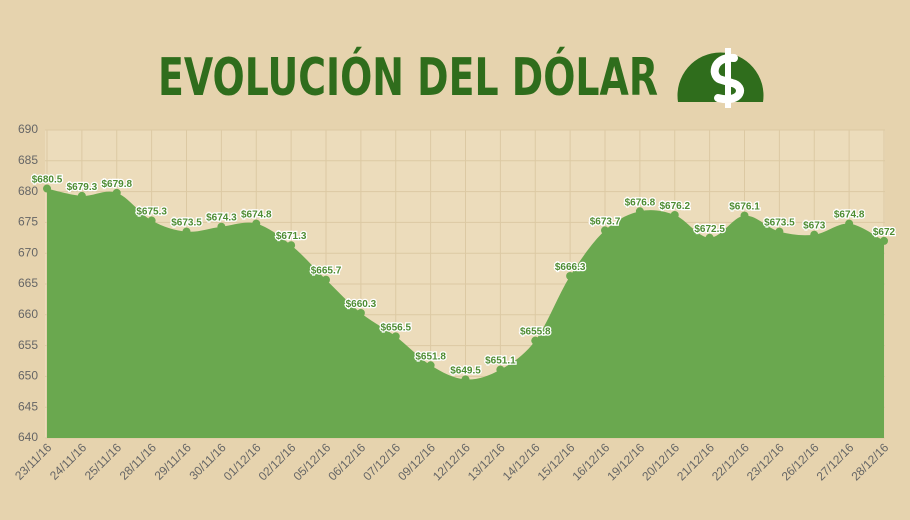  What do you see at coordinates (28, 129) in the screenshot?
I see `y-tick-label: 690` at bounding box center [28, 129].